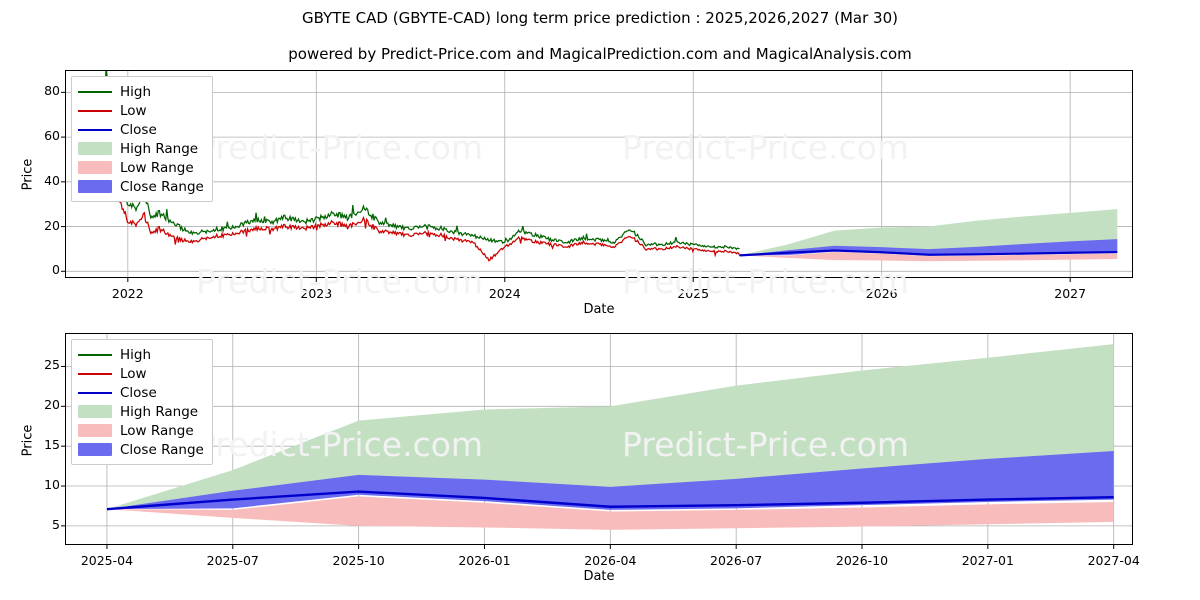  Describe the element at coordinates (693, 293) in the screenshot. I see `top-x-tick-2025: 2025` at that location.